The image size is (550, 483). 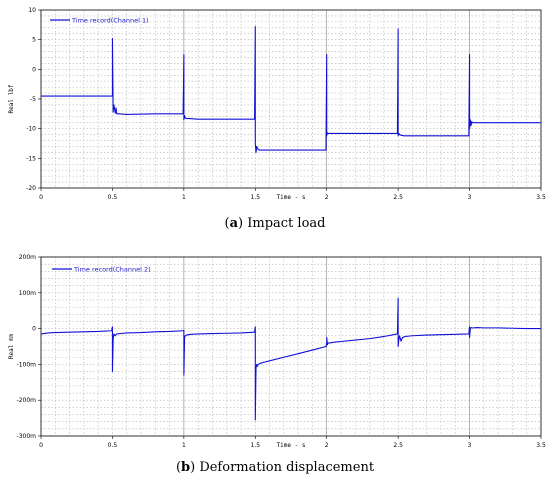 I want to click on y-tick-label: -10, so click(x=31, y=129).